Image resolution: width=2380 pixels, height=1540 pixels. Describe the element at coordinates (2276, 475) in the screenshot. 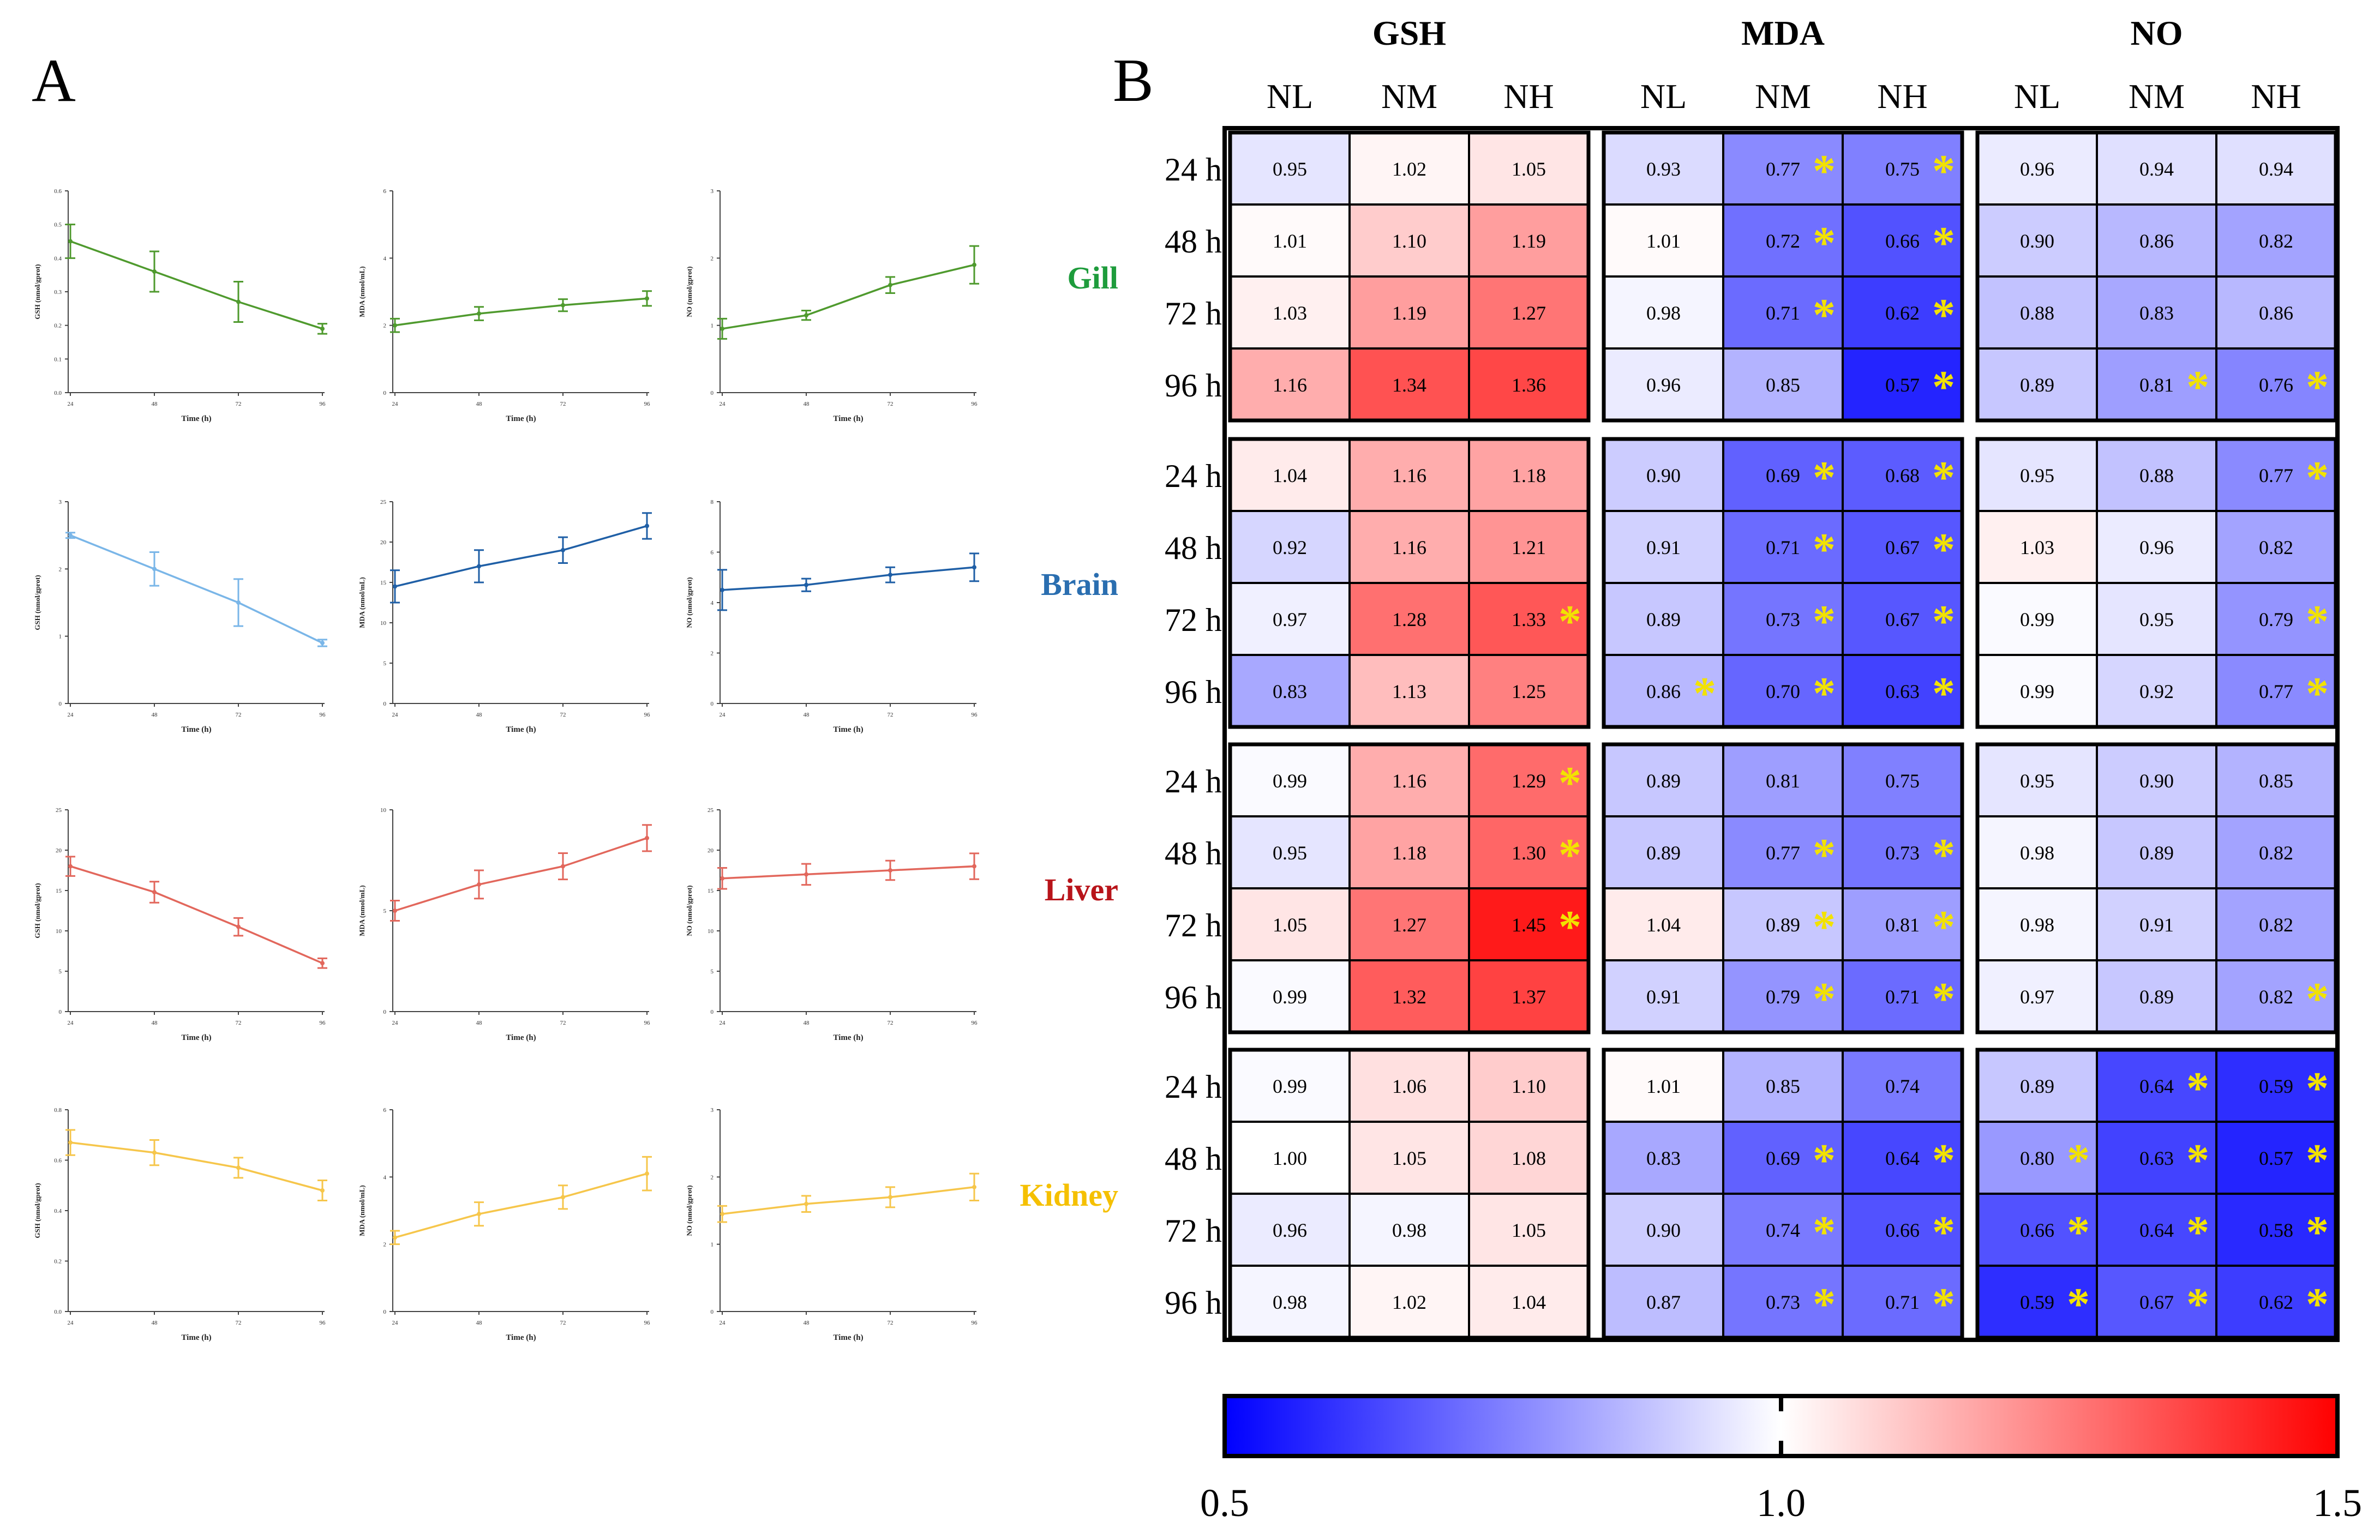

I see `cell-value: 0.77` at that location.